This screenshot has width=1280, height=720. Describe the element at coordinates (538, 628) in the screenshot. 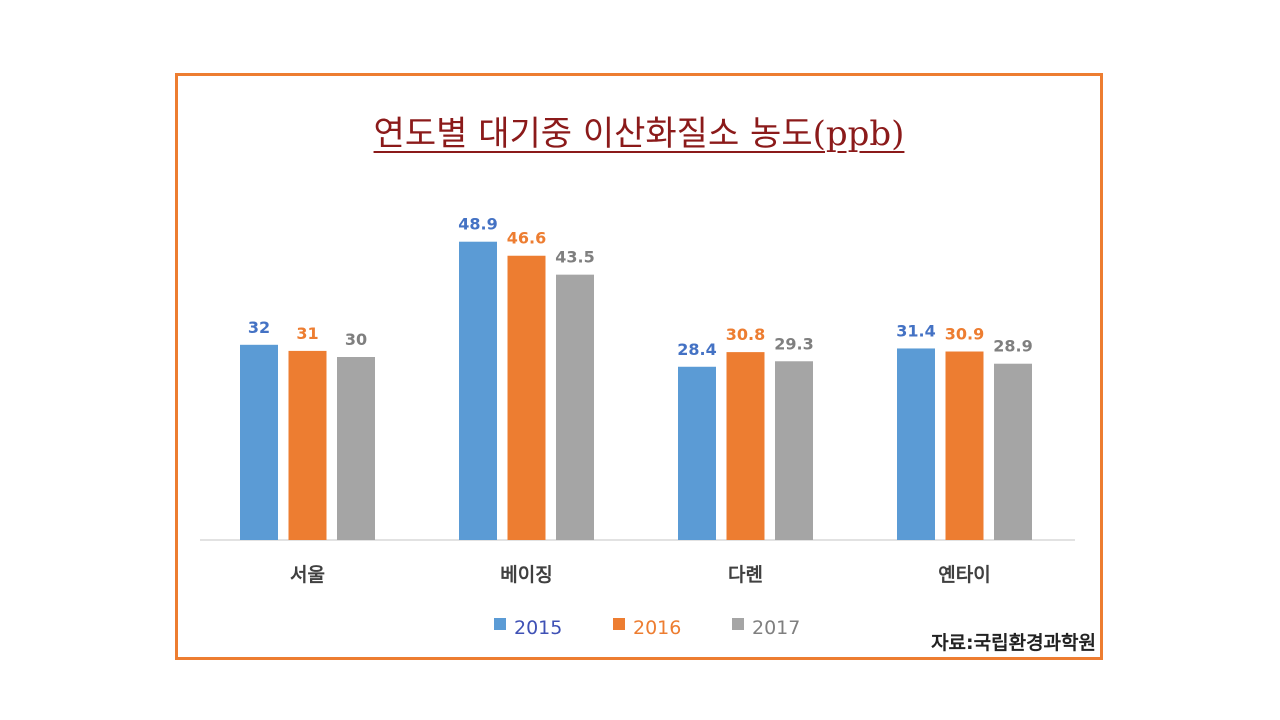

I see `legend-label-2015: 2015` at that location.